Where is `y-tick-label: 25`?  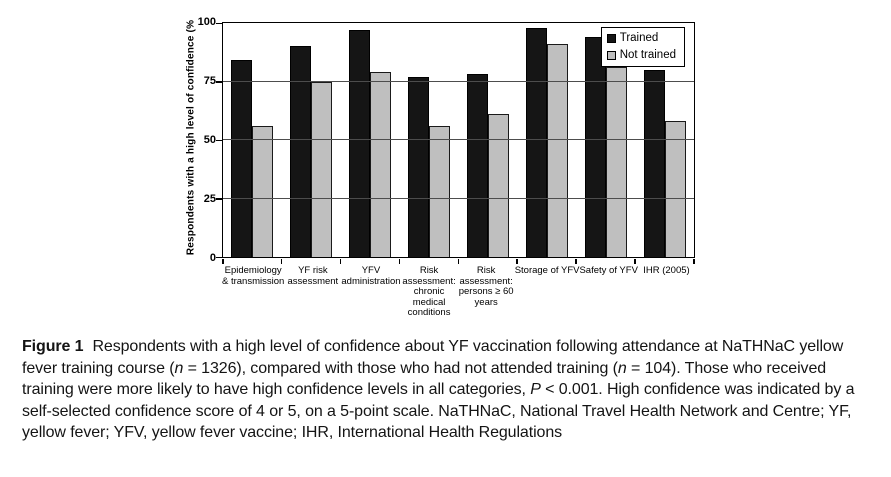 y-tick-label: 25 is located at coordinates (209, 199).